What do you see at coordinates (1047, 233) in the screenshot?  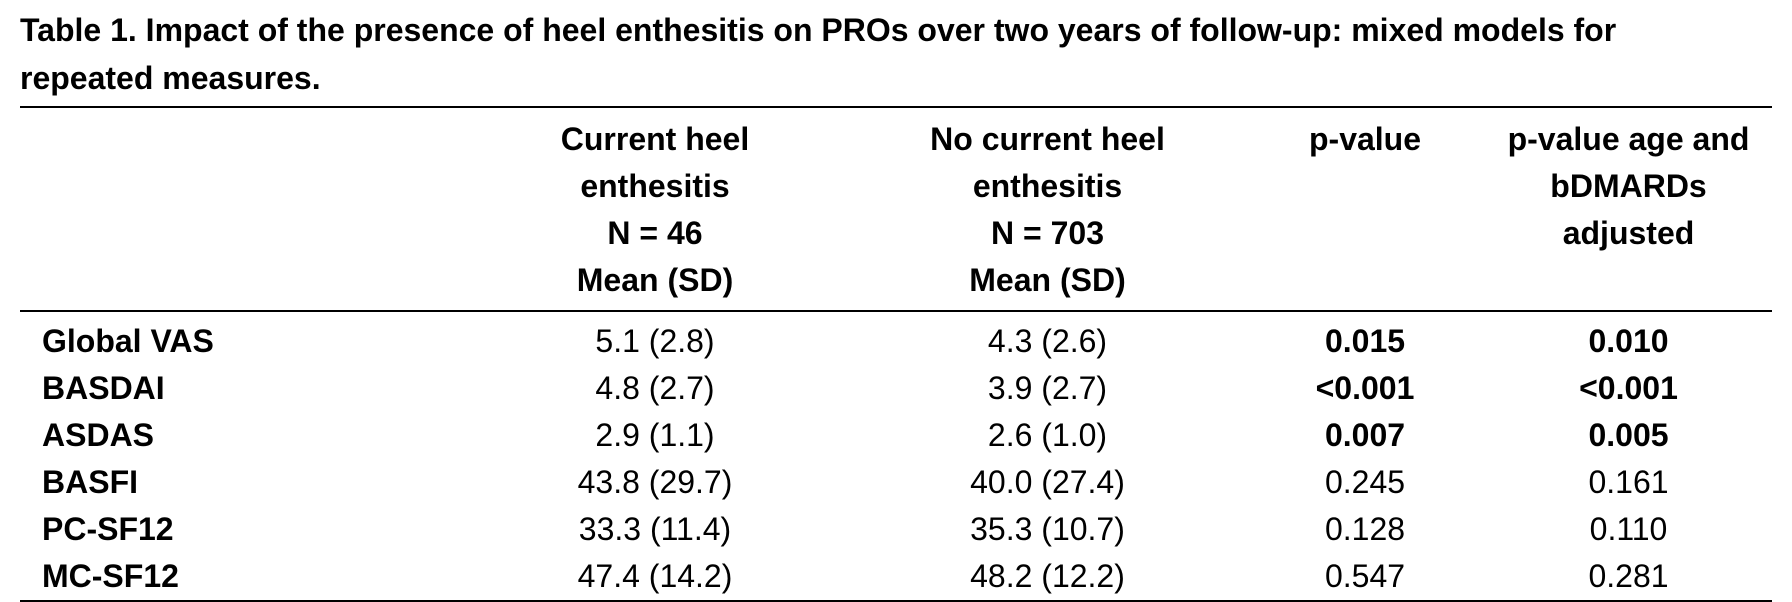 I see `header-text: N = 703` at bounding box center [1047, 233].